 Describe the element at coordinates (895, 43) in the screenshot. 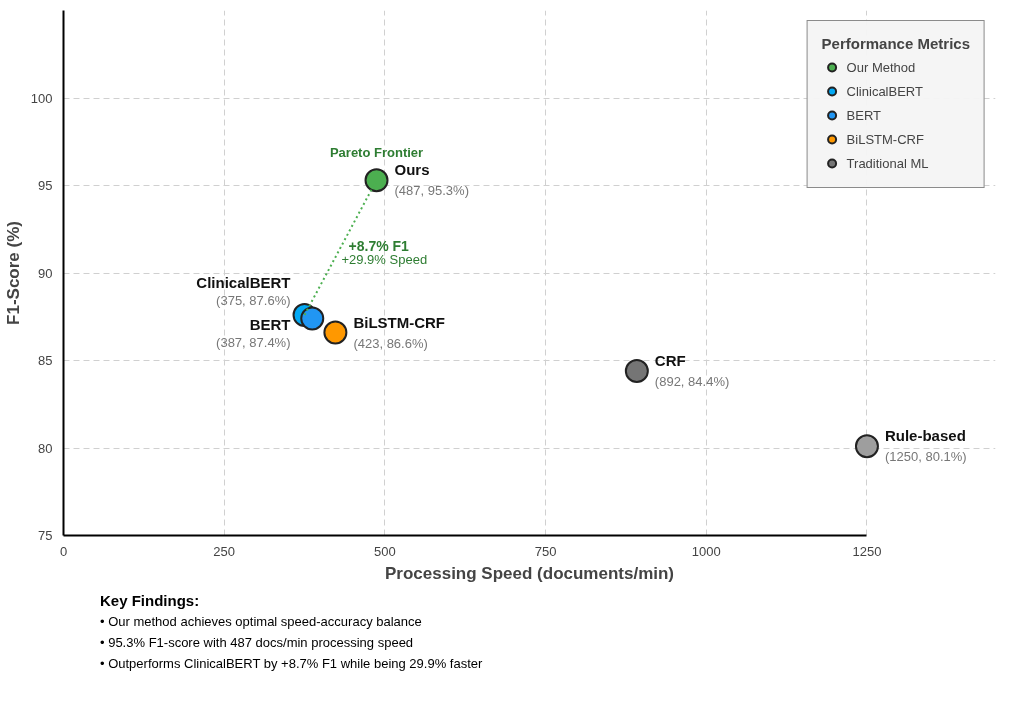

I see `legend-title: Performance Metrics` at that location.